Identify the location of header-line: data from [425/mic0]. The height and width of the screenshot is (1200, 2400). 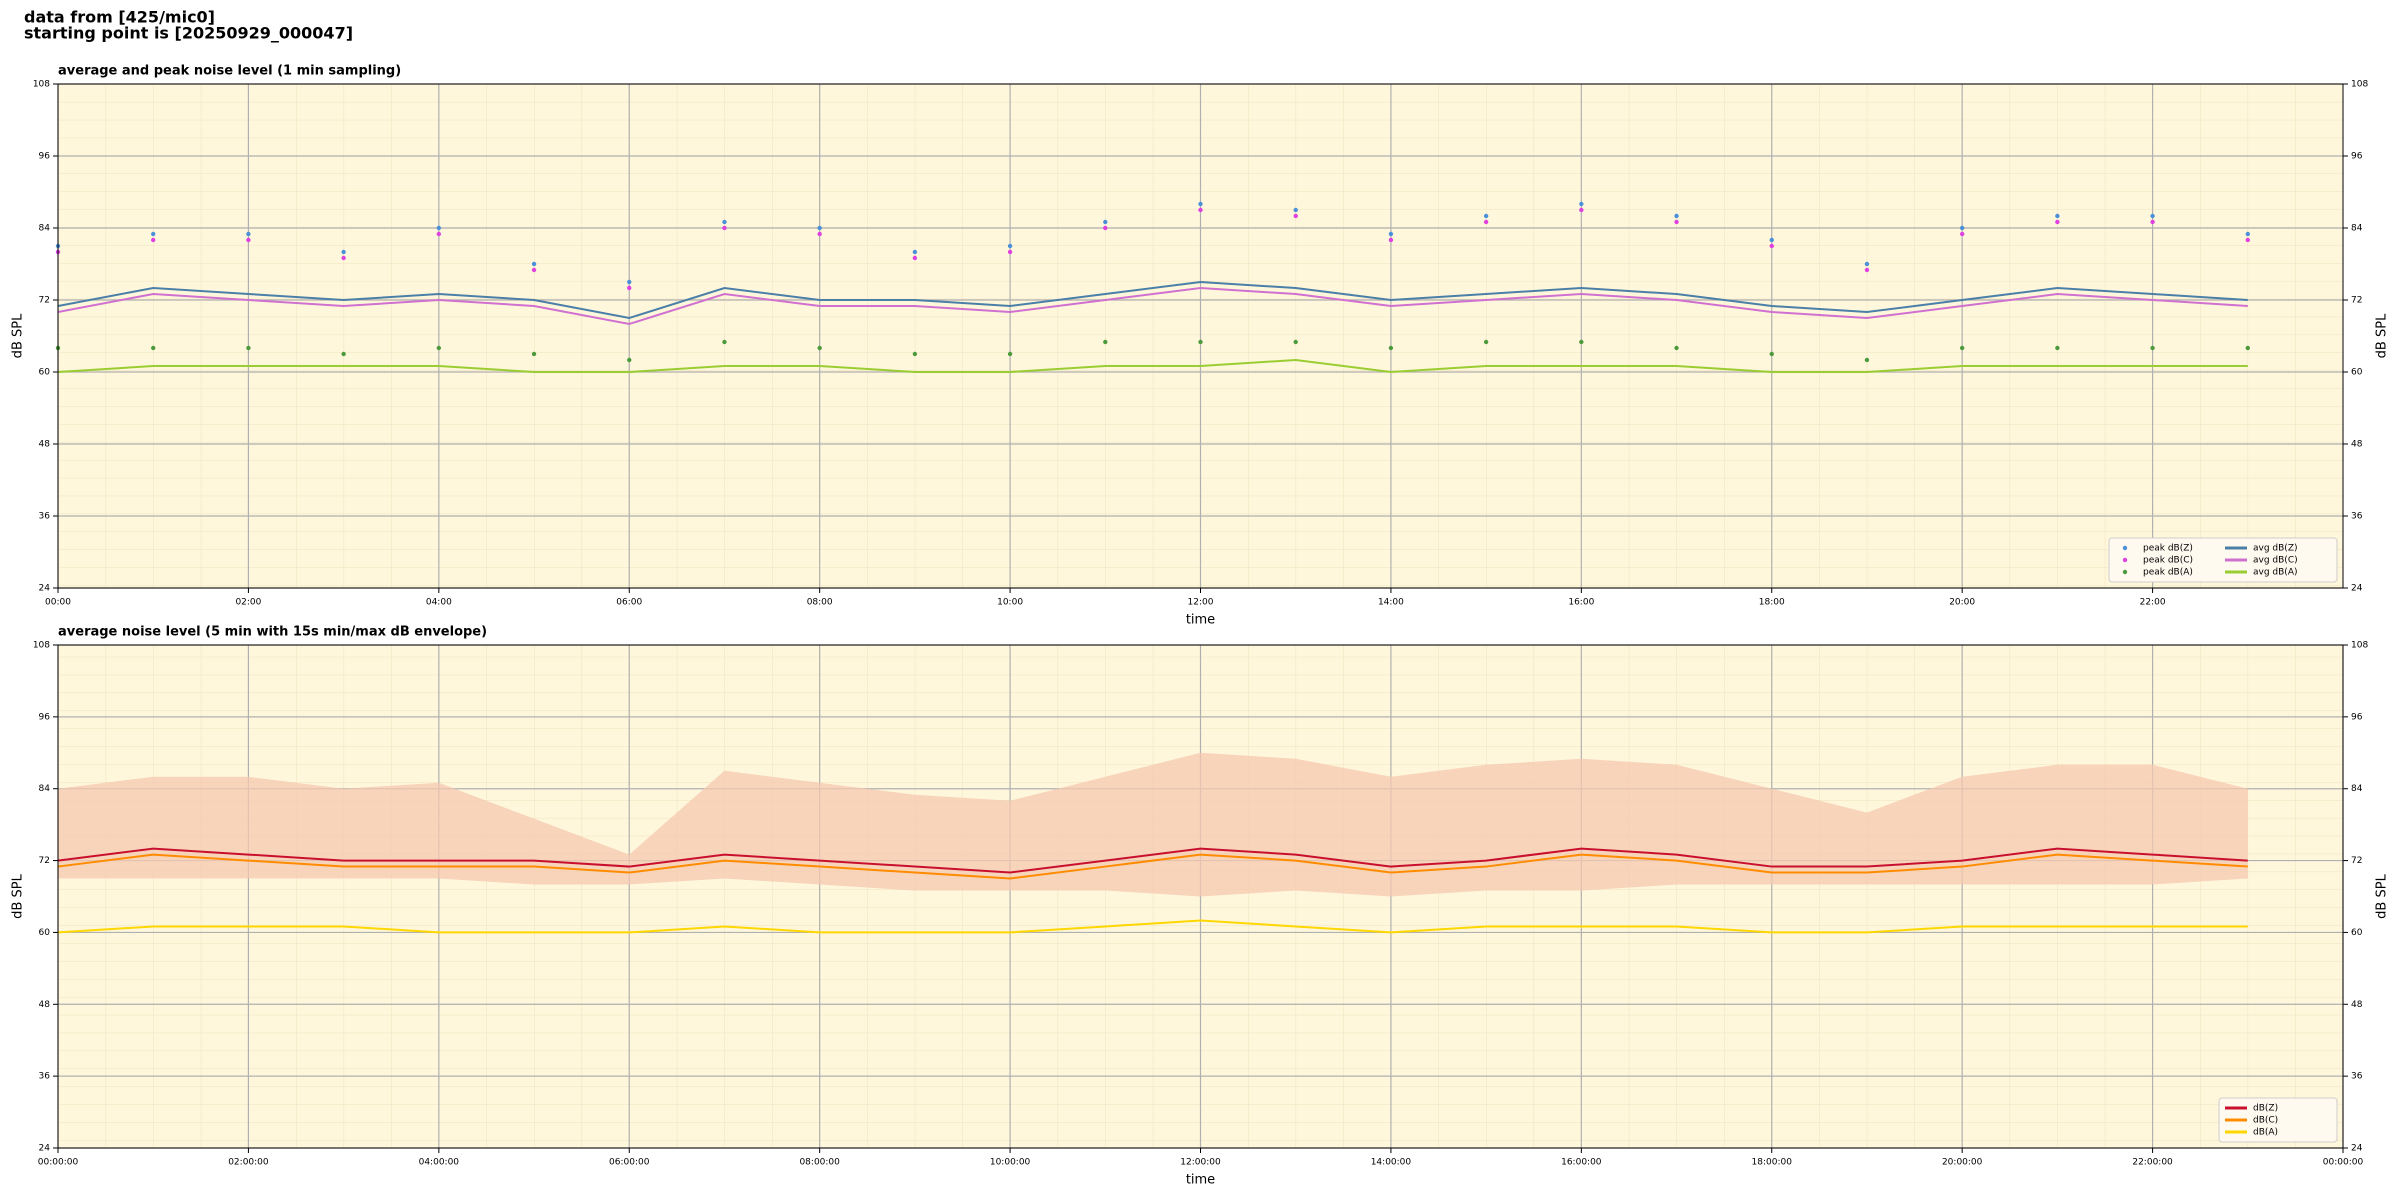
(119, 17).